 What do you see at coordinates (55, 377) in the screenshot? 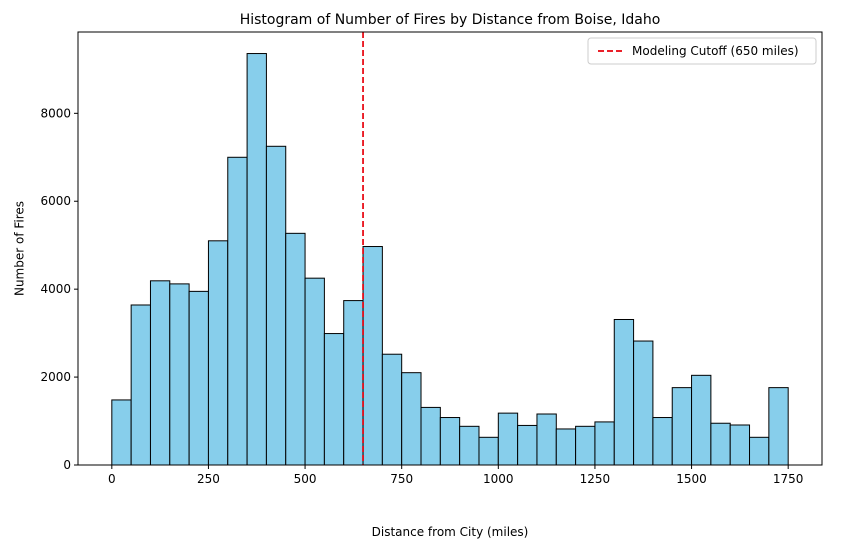
I see `y-tick-label: 2000` at bounding box center [55, 377].